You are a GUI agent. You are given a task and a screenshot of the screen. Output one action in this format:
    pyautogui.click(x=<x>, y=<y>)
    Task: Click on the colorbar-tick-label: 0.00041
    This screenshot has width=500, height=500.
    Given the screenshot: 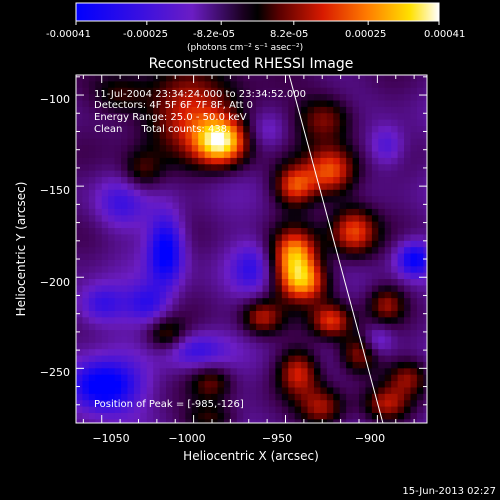 What is the action you would take?
    pyautogui.click(x=444, y=34)
    